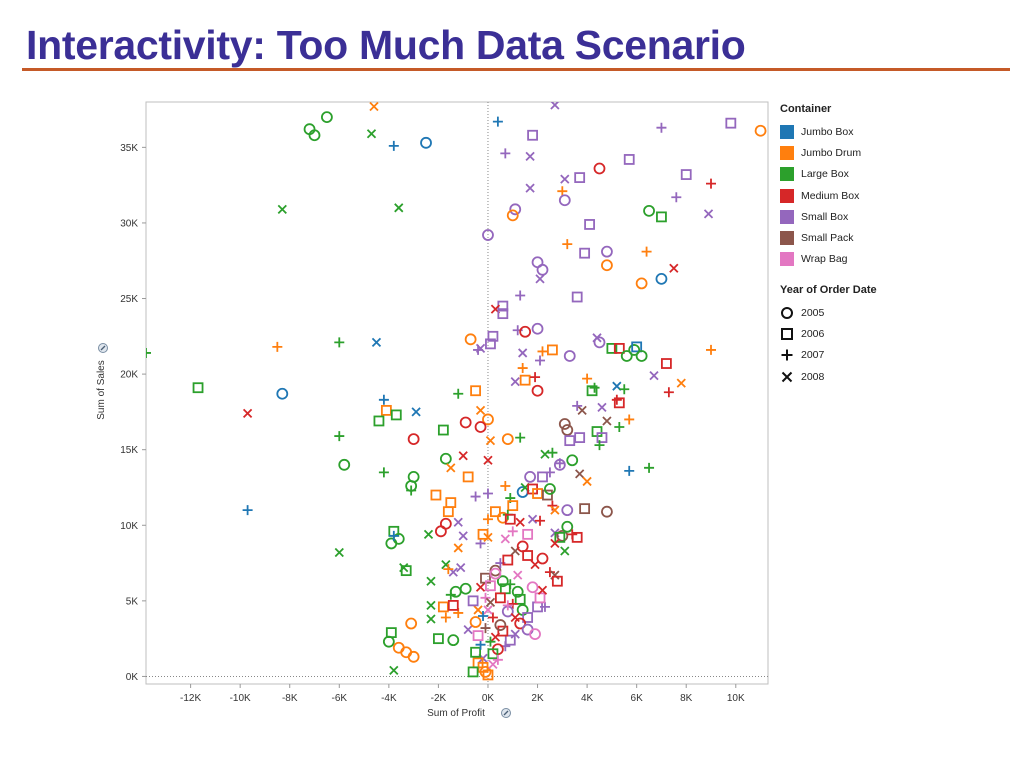  Describe the element at coordinates (828, 174) in the screenshot. I see `legend-item-container: Large Box` at that location.